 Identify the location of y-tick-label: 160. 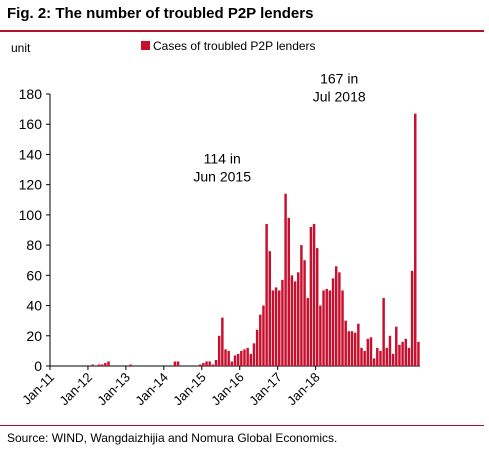
(31, 124).